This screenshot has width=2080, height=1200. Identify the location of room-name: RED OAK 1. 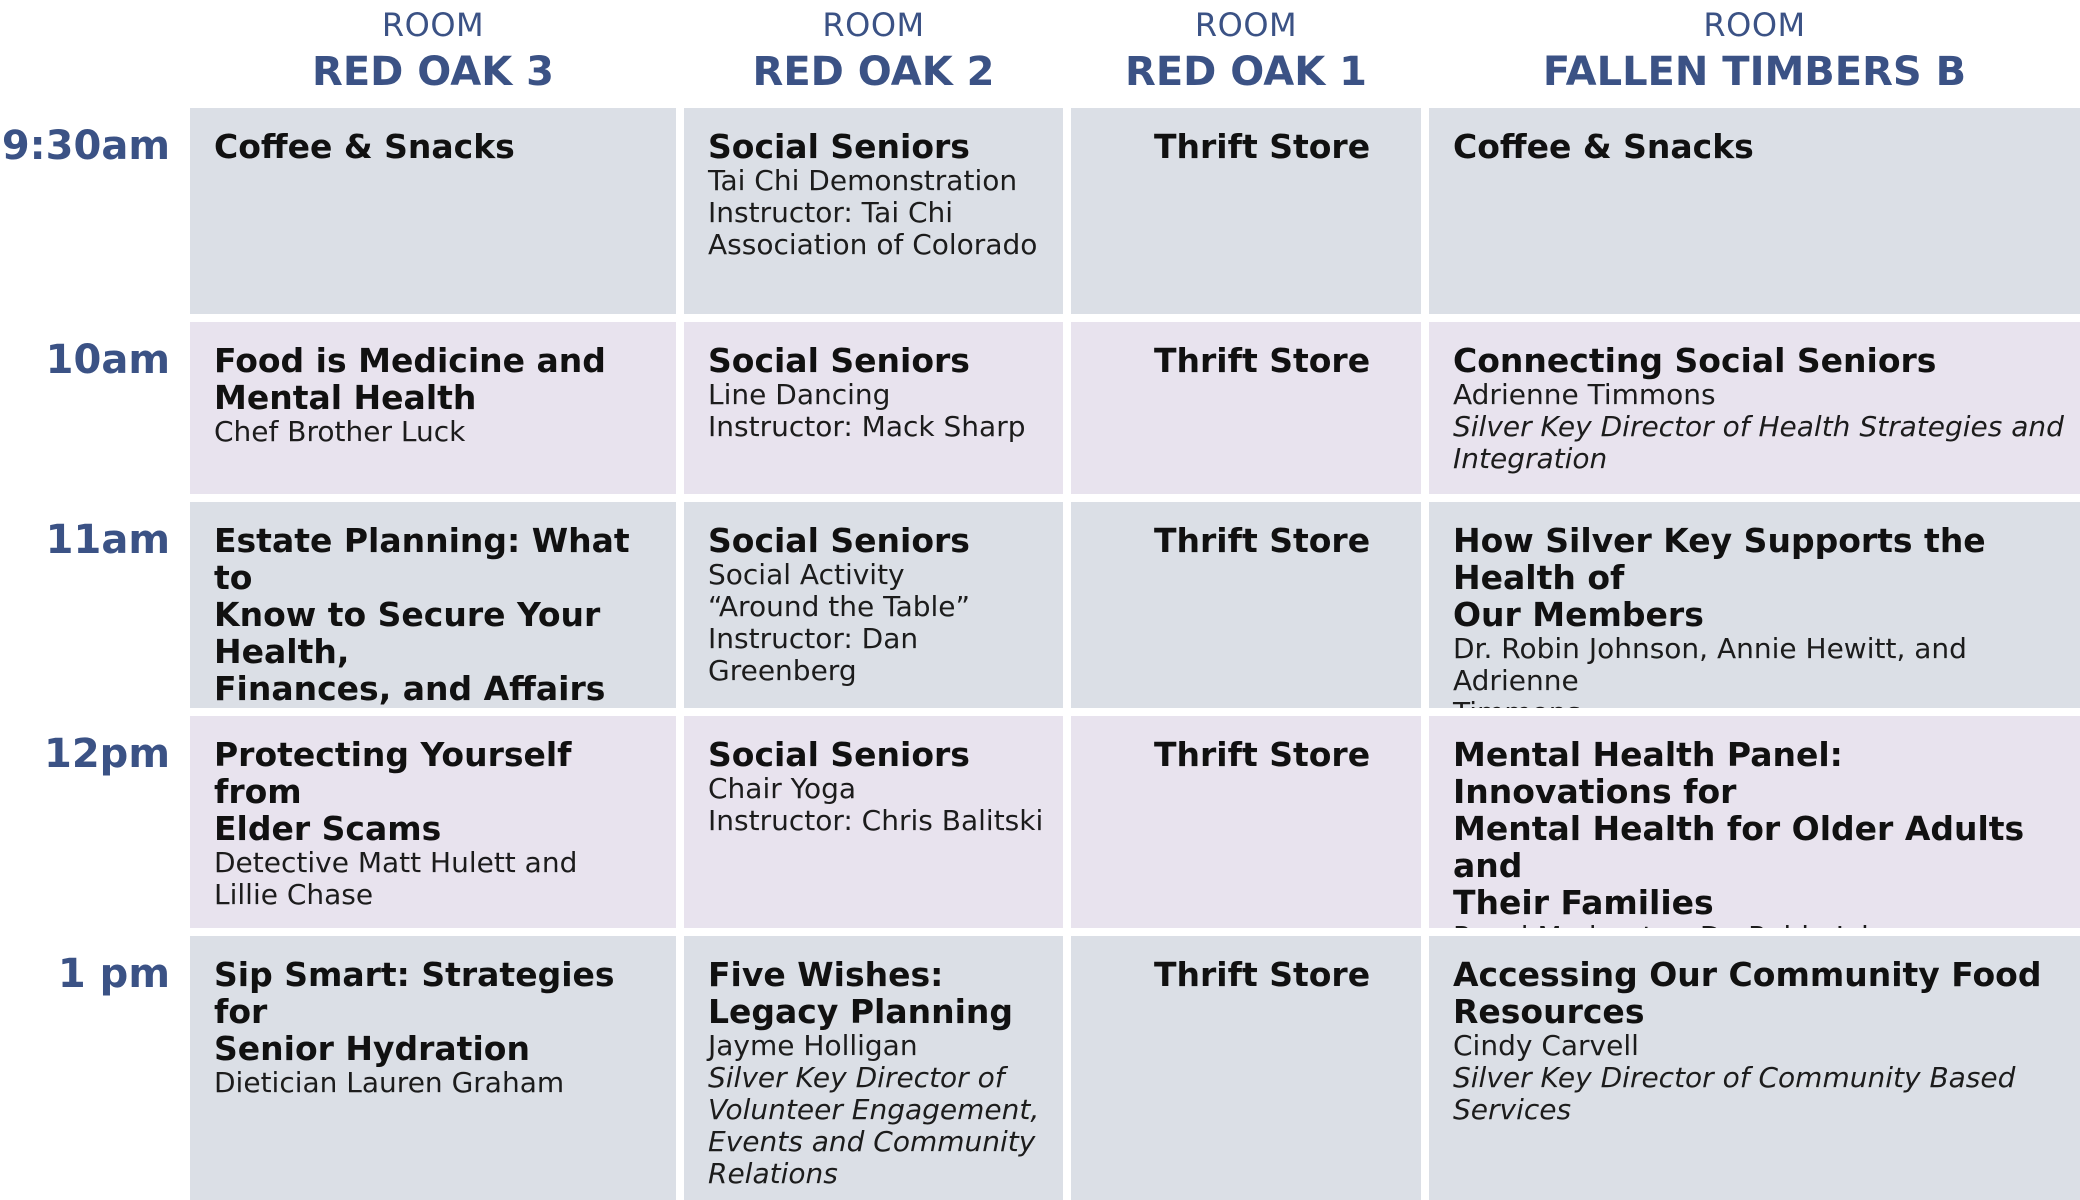
(1246, 72).